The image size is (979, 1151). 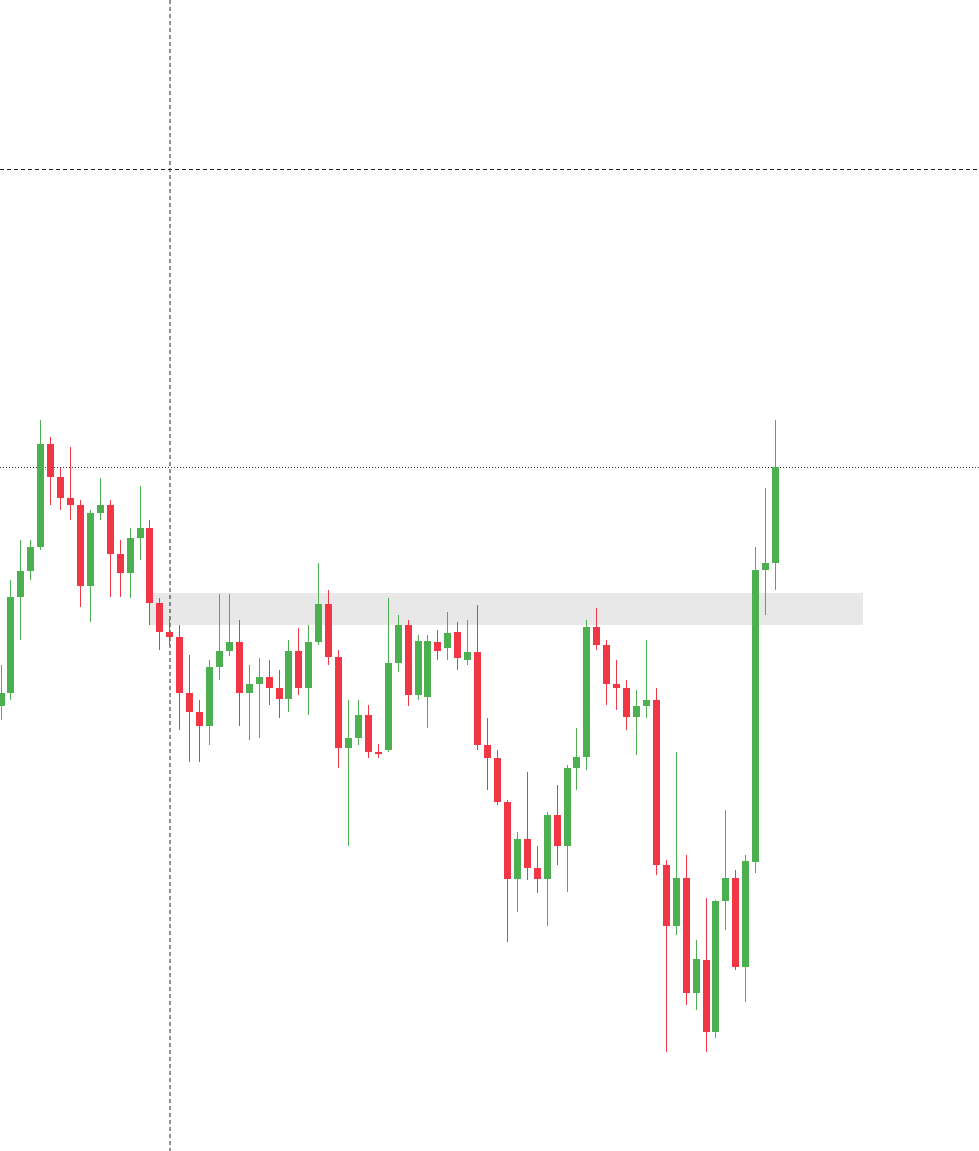 What do you see at coordinates (506, 609) in the screenshot?
I see `zone-highlight` at bounding box center [506, 609].